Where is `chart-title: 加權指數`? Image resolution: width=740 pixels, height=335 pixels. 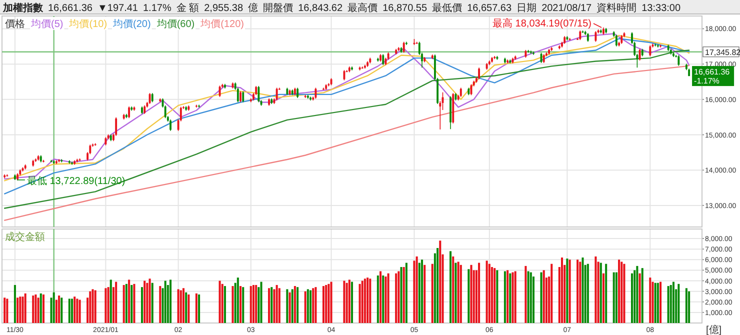 chart-title: 加權指數 is located at coordinates (23, 8).